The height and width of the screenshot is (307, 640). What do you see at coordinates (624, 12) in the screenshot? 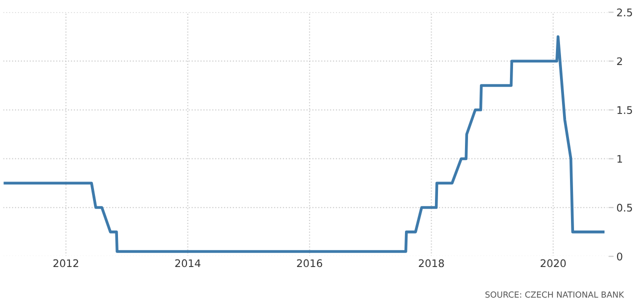
I see `y-tick-label: 2.5` at bounding box center [624, 12].